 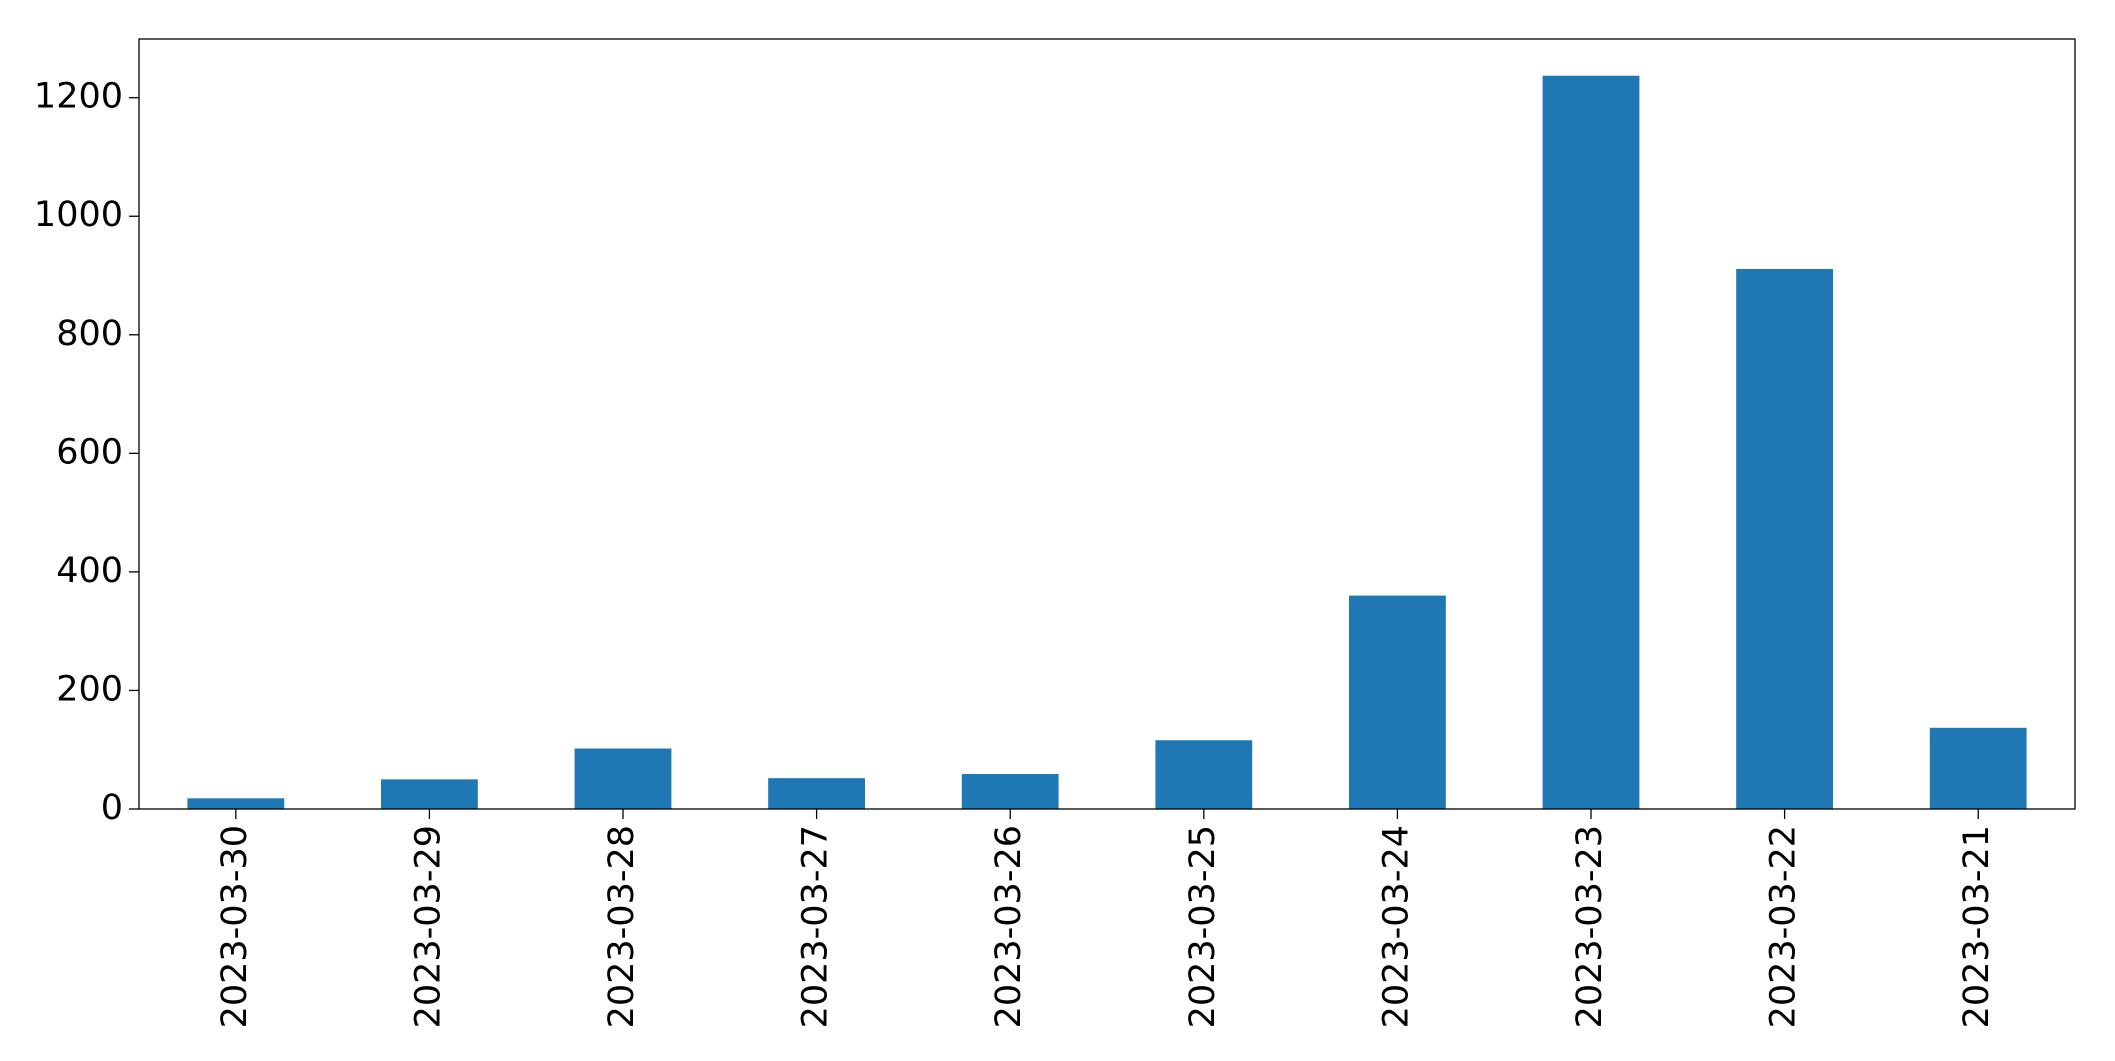 What do you see at coordinates (1784, 926) in the screenshot?
I see `x-tick-label: 2023-03-22` at bounding box center [1784, 926].